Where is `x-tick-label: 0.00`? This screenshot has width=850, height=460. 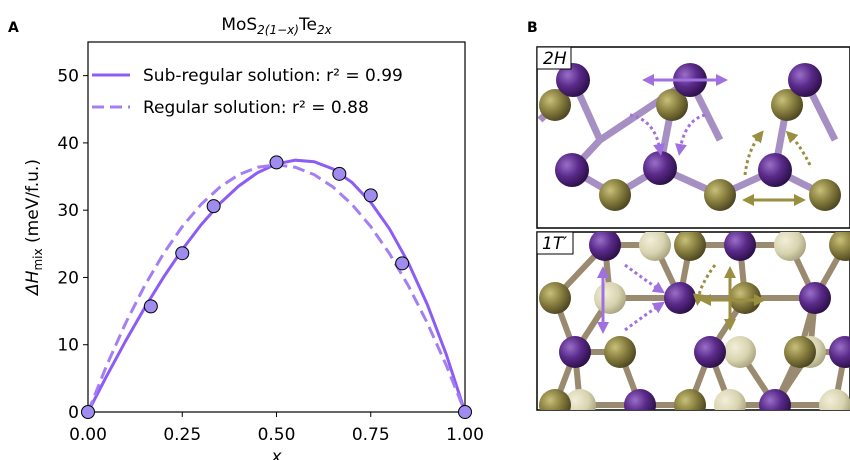 x-tick-label: 0.00 is located at coordinates (88, 435).